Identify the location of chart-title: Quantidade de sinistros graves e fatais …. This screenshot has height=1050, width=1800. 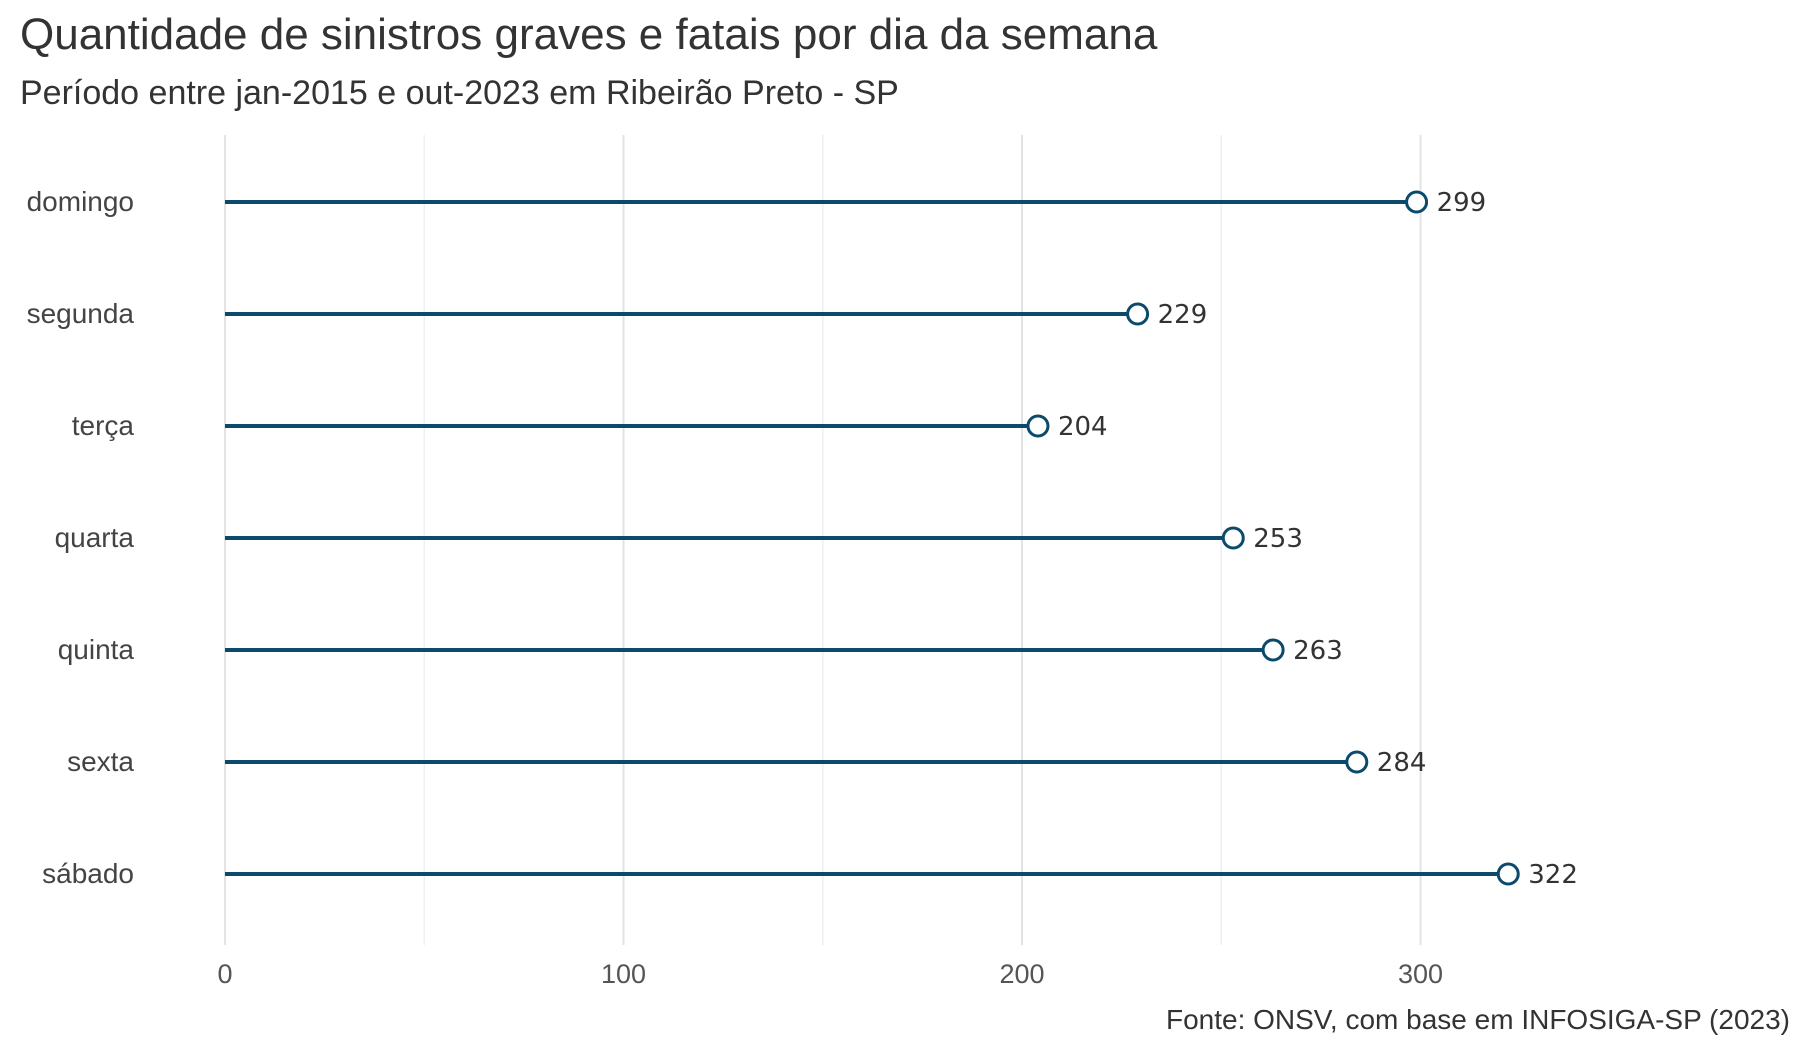
(589, 34).